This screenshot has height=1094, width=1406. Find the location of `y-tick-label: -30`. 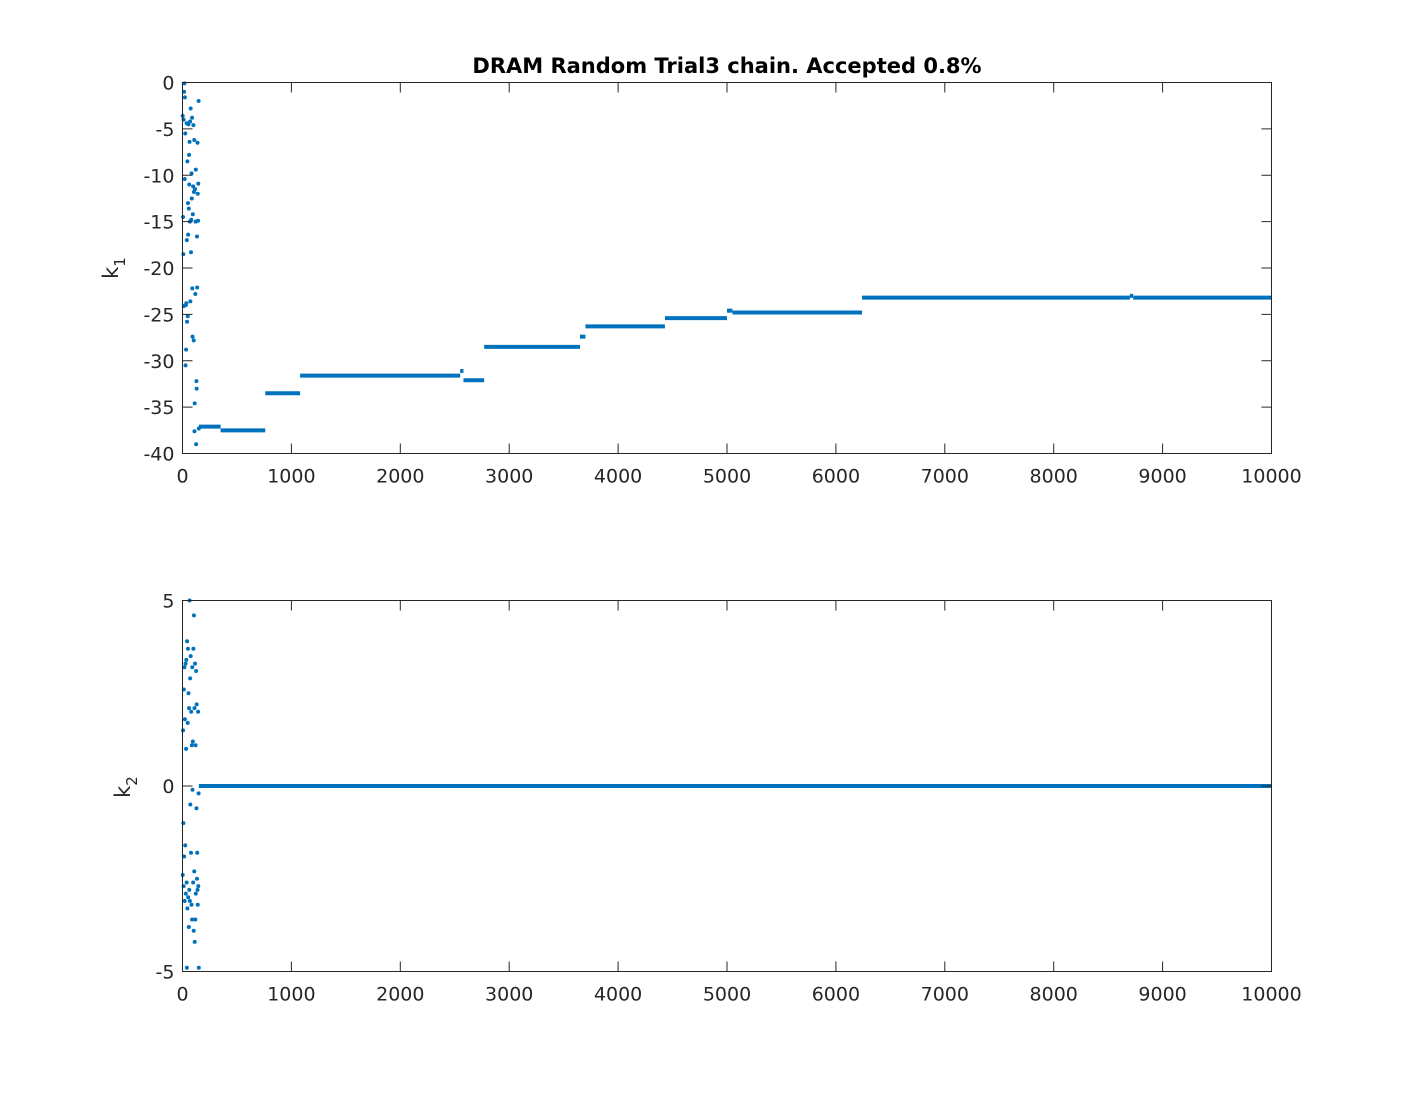

y-tick-label: -30 is located at coordinates (158, 362).